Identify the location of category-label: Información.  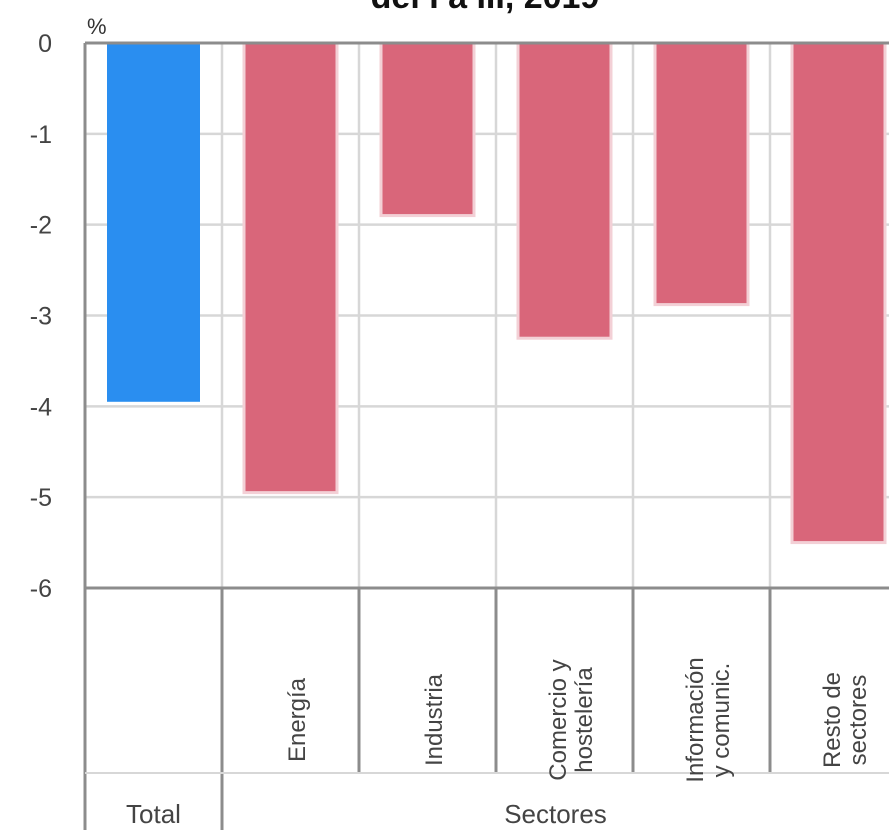
(695, 719).